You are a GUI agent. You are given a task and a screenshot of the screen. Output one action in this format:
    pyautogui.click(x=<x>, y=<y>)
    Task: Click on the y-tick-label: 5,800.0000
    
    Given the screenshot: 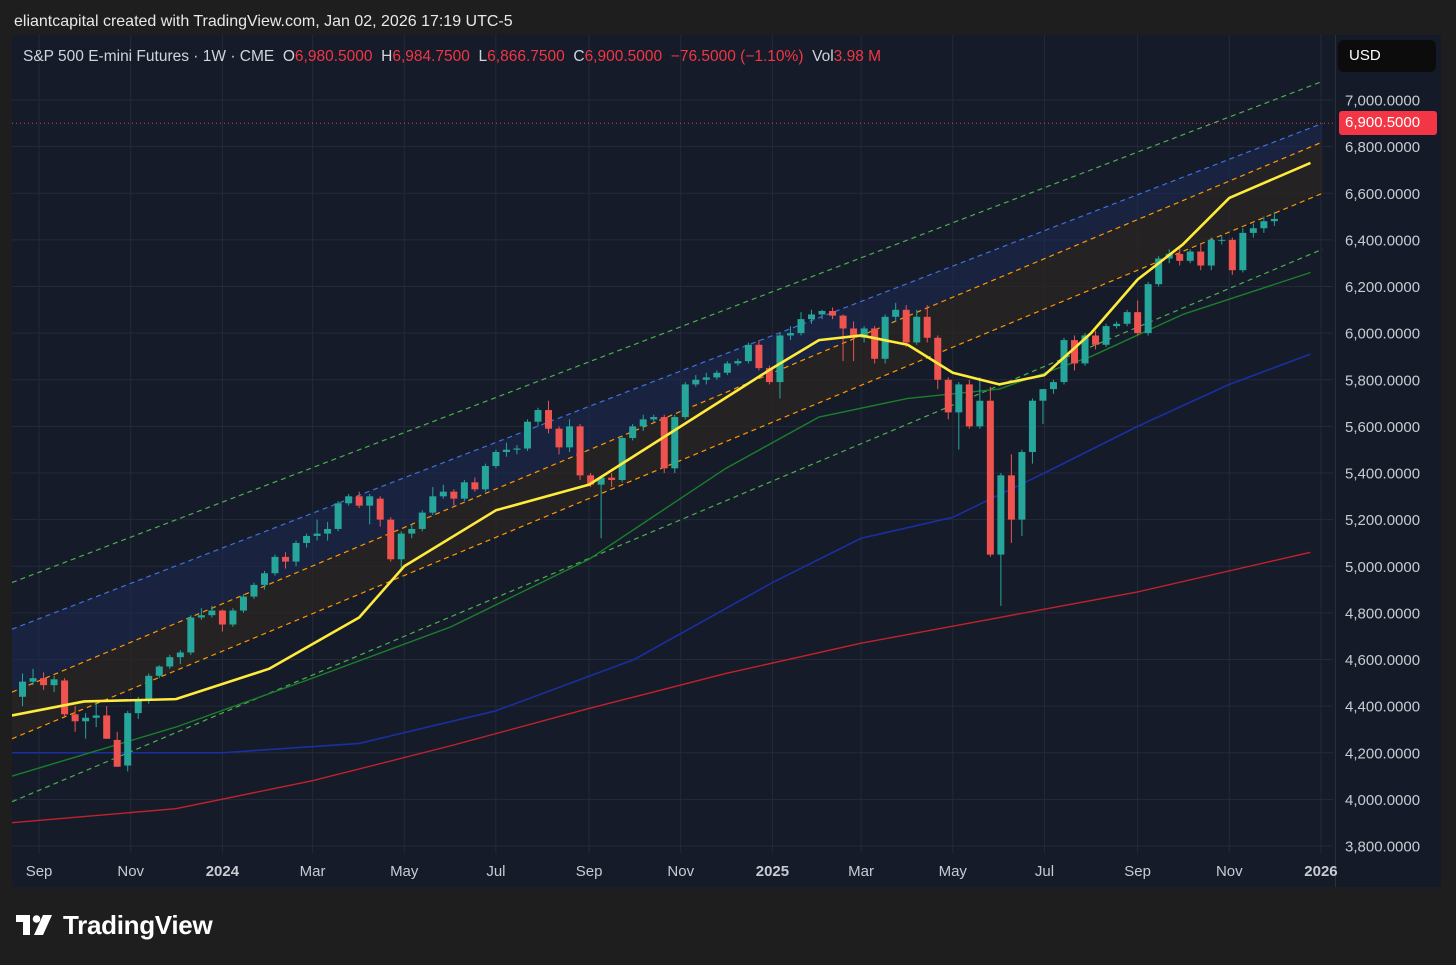 What is the action you would take?
    pyautogui.click(x=1382, y=380)
    